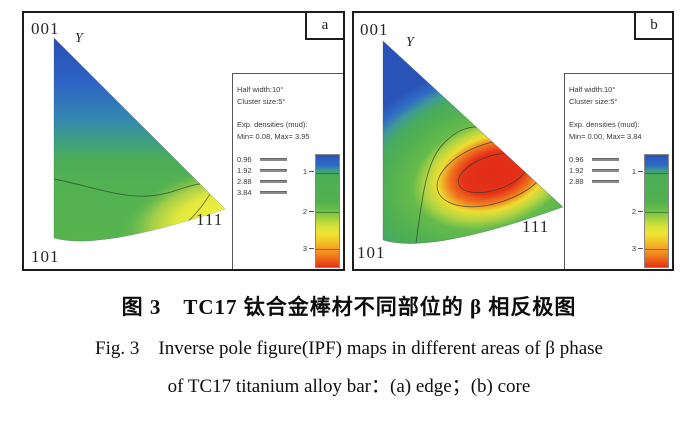 The width and height of the screenshot is (698, 421). I want to click on panel-tag-box-a: a, so click(324, 26).